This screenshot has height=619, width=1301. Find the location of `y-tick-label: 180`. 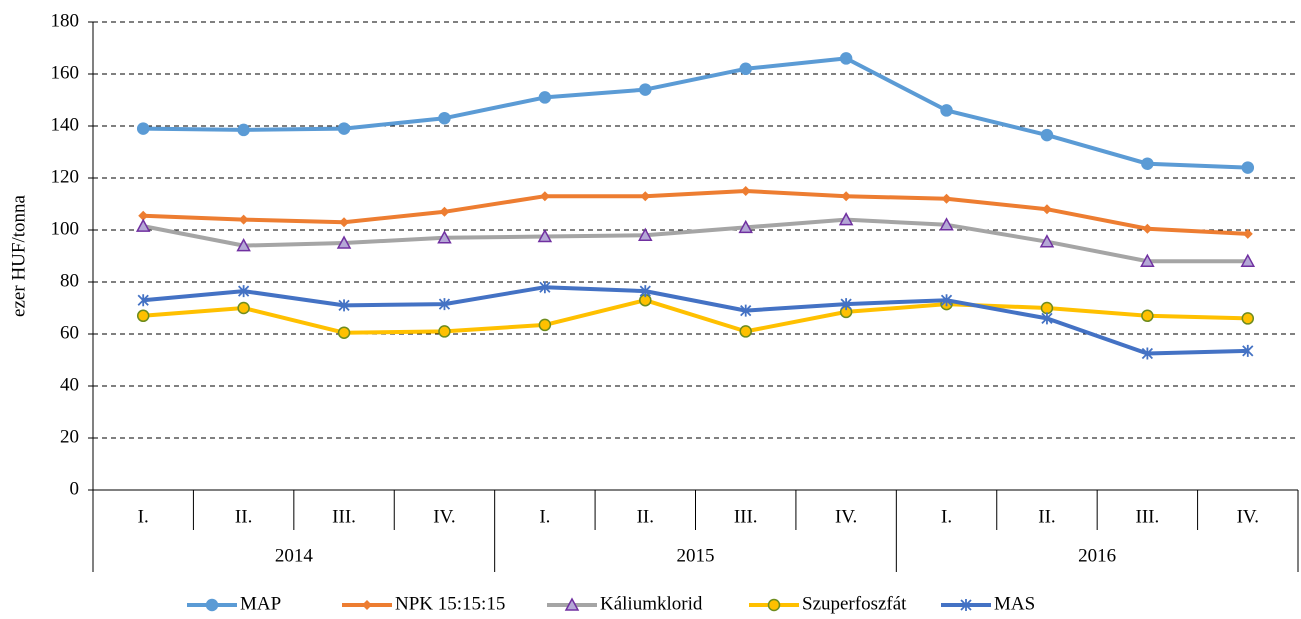

y-tick-label: 180 is located at coordinates (65, 20).